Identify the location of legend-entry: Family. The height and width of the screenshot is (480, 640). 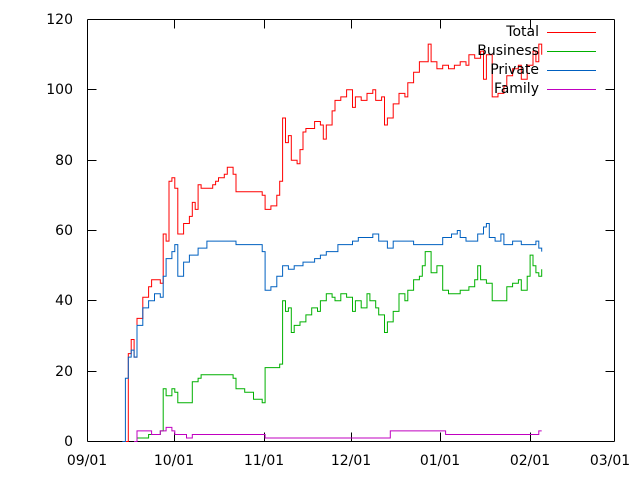
(545, 89).